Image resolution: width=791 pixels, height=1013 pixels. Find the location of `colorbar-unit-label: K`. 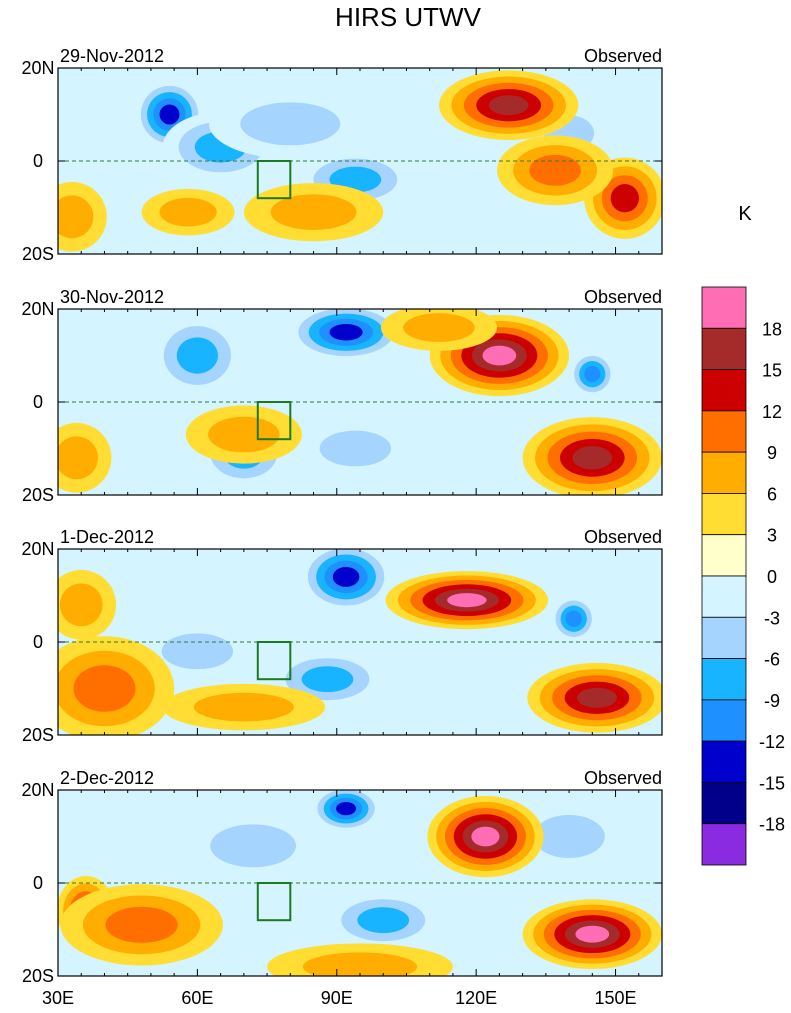

colorbar-unit-label: K is located at coordinates (745, 214).